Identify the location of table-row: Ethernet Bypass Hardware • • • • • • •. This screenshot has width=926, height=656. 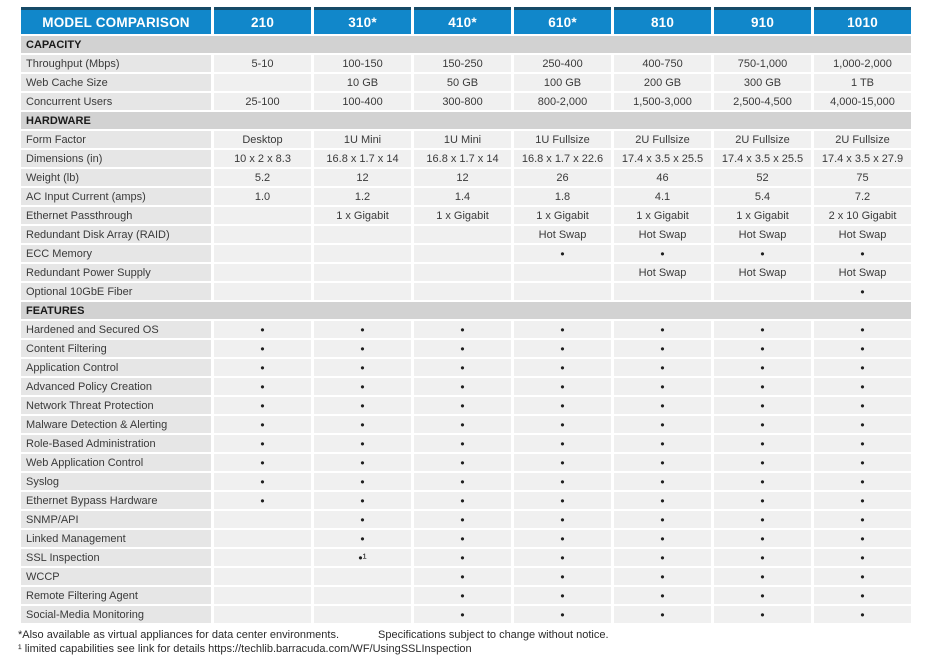
(466, 500).